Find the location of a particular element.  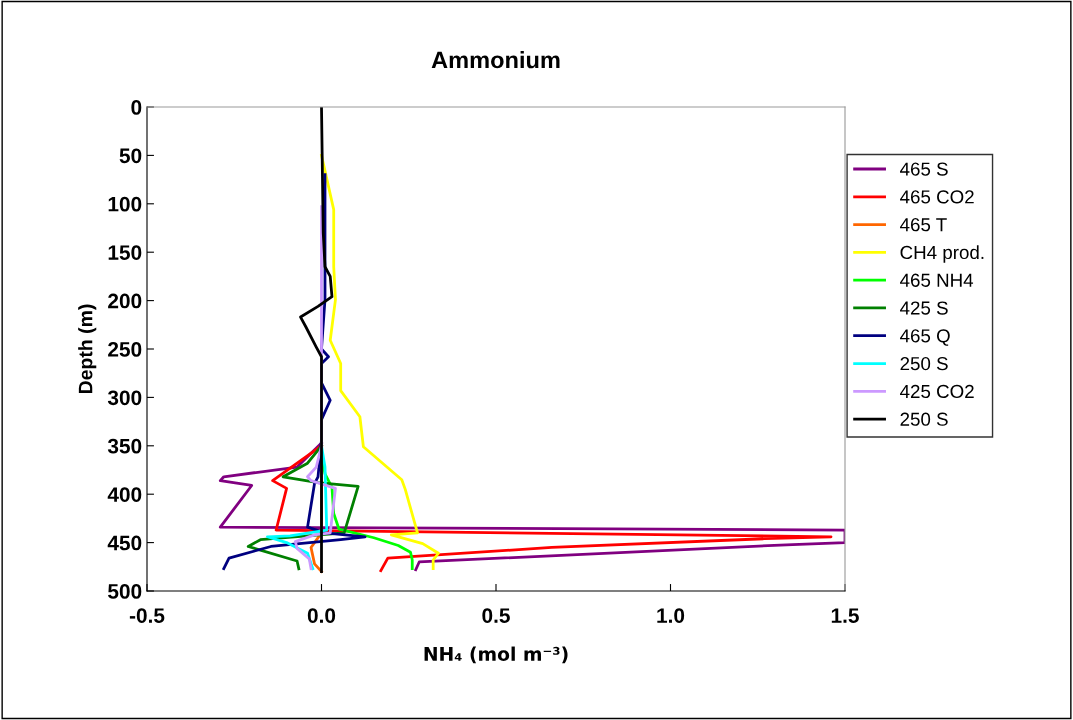

x-axis-title: NH₄ (mol m⁻³) is located at coordinates (496, 655).